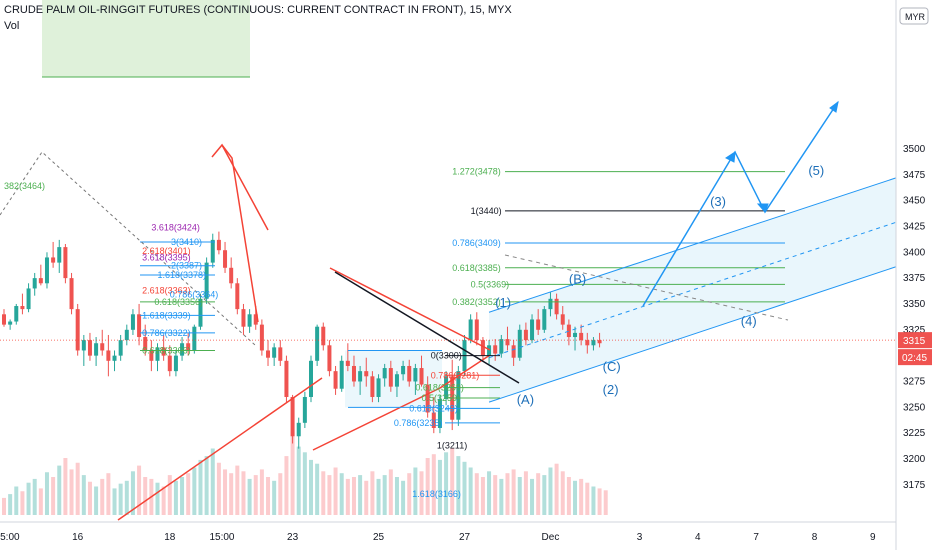 This screenshot has width=932, height=555. Describe the element at coordinates (730, 156) in the screenshot. I see `arrow-head` at that location.